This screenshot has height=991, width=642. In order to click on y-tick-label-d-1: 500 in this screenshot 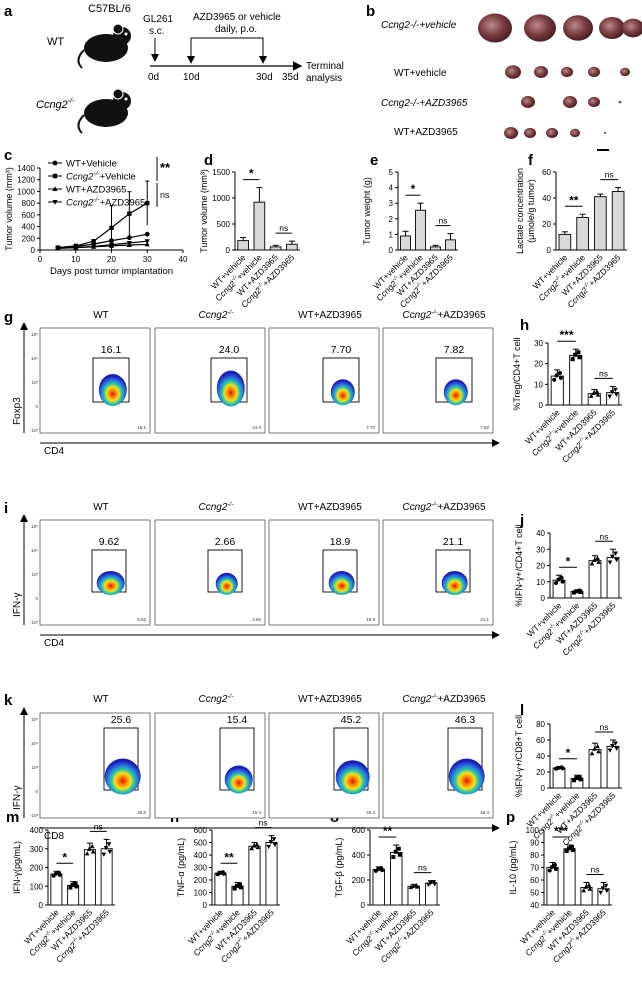, I will do `click(224, 224)`.